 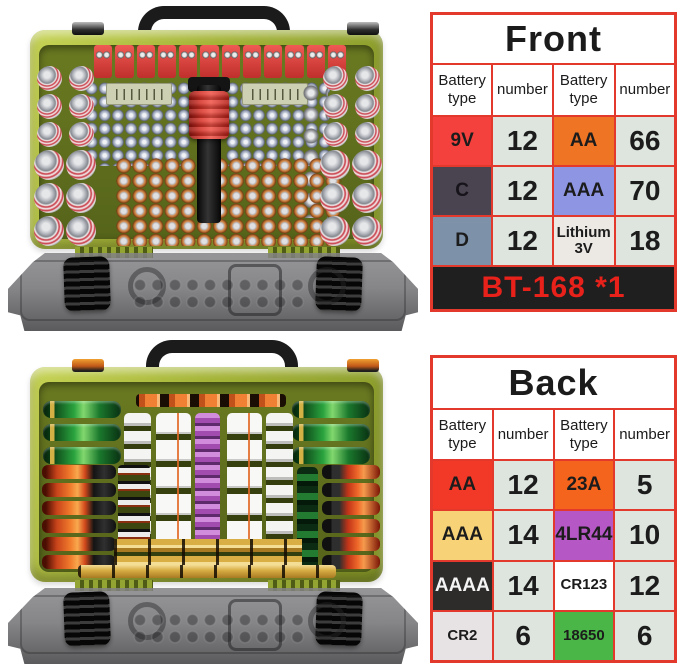 What do you see at coordinates (553, 39) in the screenshot?
I see `front-table-title: Front` at bounding box center [553, 39].